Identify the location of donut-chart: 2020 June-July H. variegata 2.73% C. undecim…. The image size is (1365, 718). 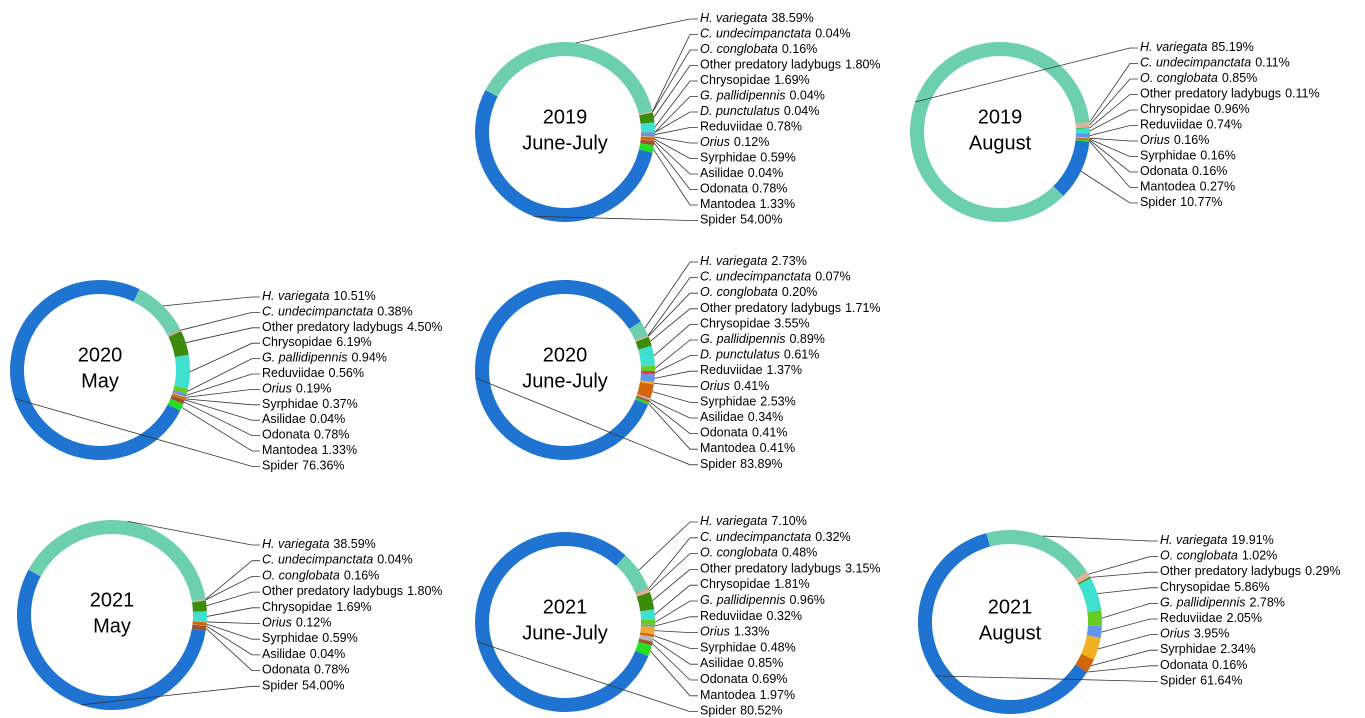
(678, 362).